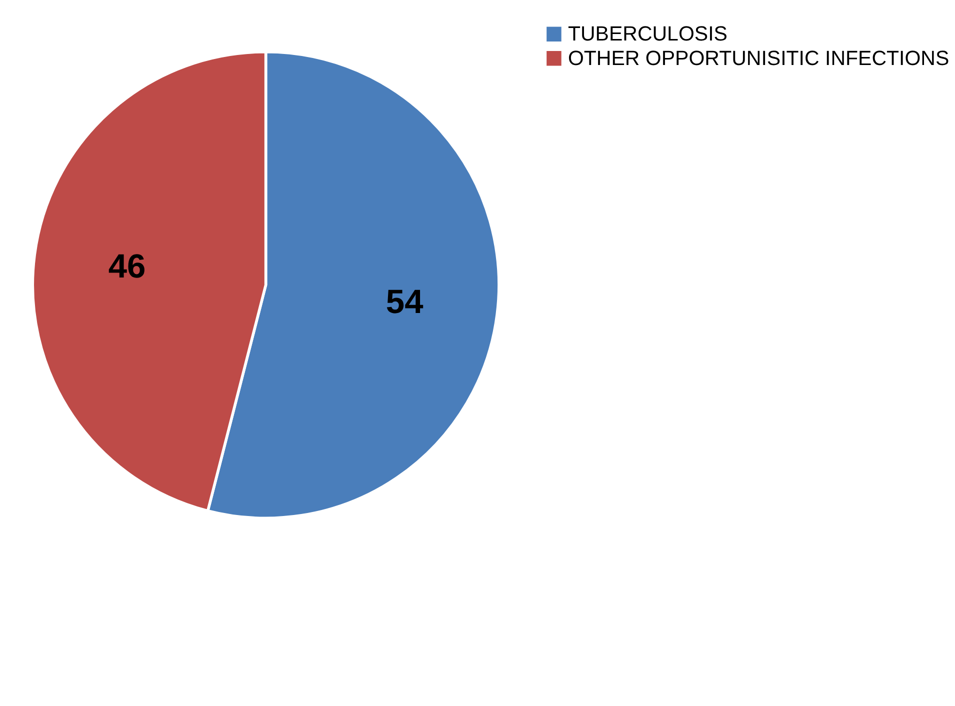 This screenshot has height=706, width=955. Describe the element at coordinates (405, 302) in the screenshot. I see `data-label: 54` at that location.